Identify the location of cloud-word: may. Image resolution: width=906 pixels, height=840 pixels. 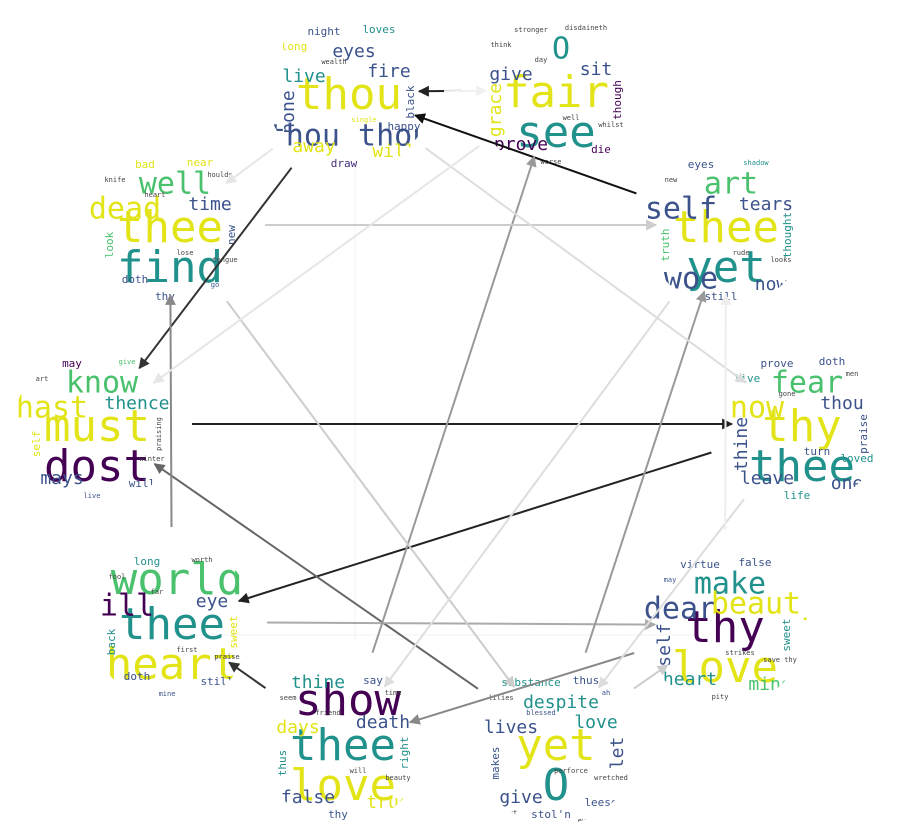
(72, 363).